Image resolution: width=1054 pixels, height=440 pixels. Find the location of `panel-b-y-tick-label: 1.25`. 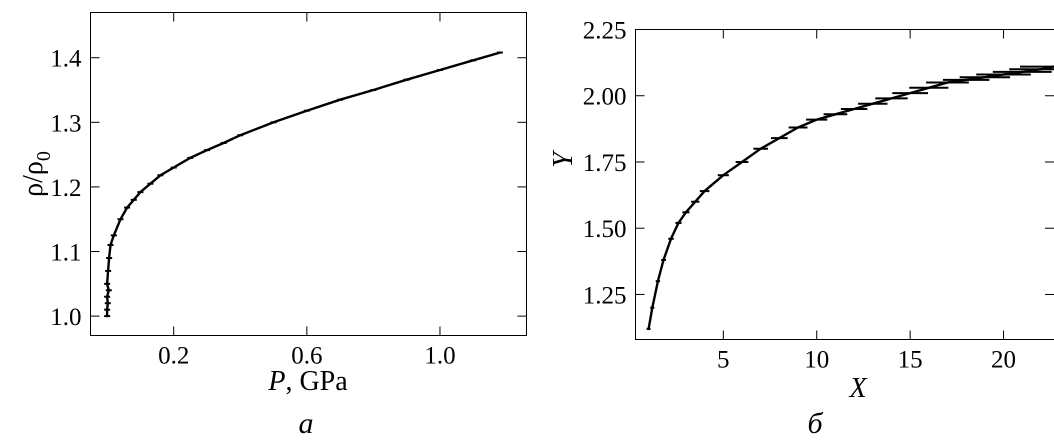

panel-b-y-tick-label: 1.25 is located at coordinates (605, 295).